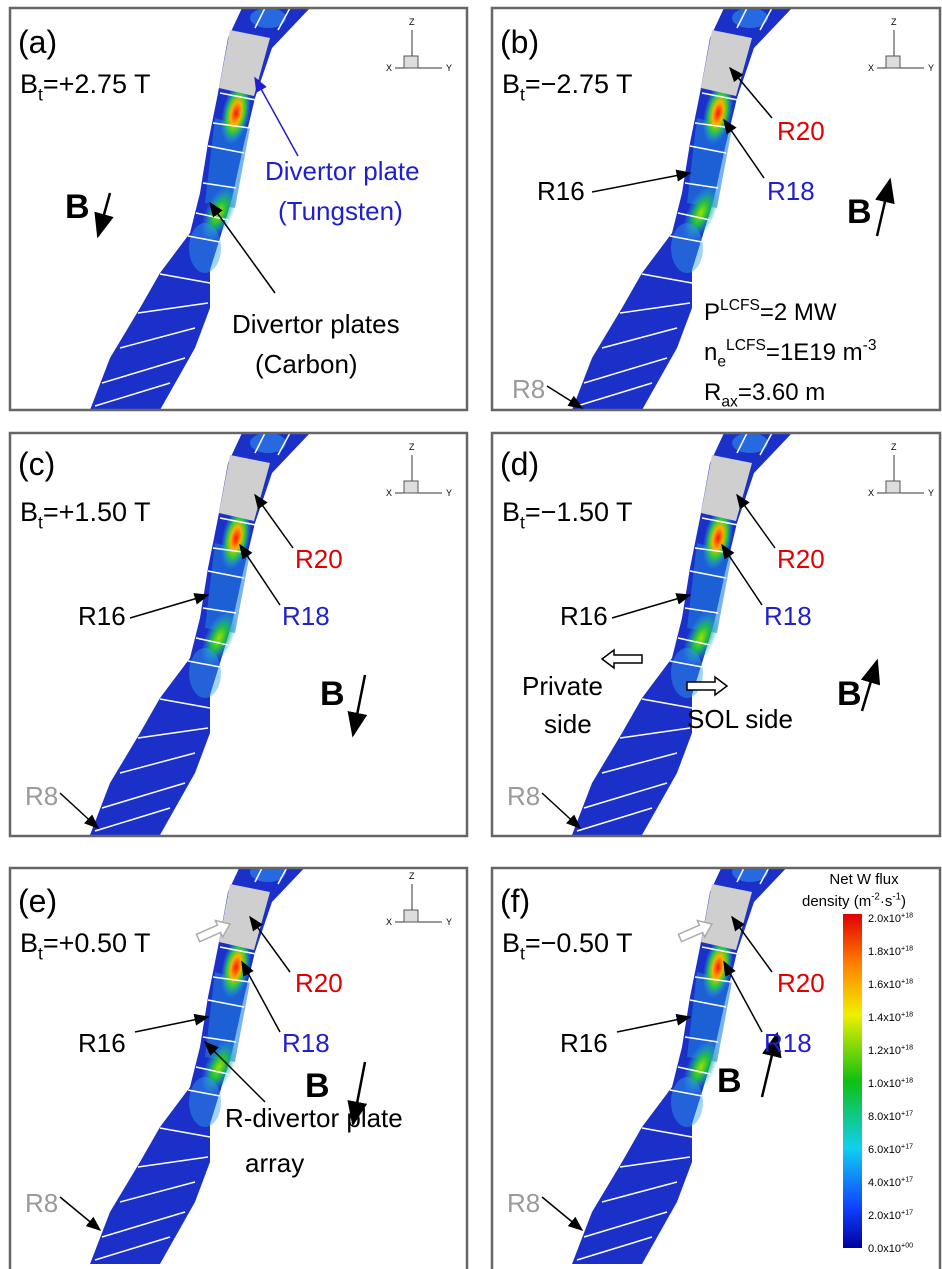 The height and width of the screenshot is (1269, 942). I want to click on colorbar-tick-label-part: 1.4x10, so click(884, 1018).